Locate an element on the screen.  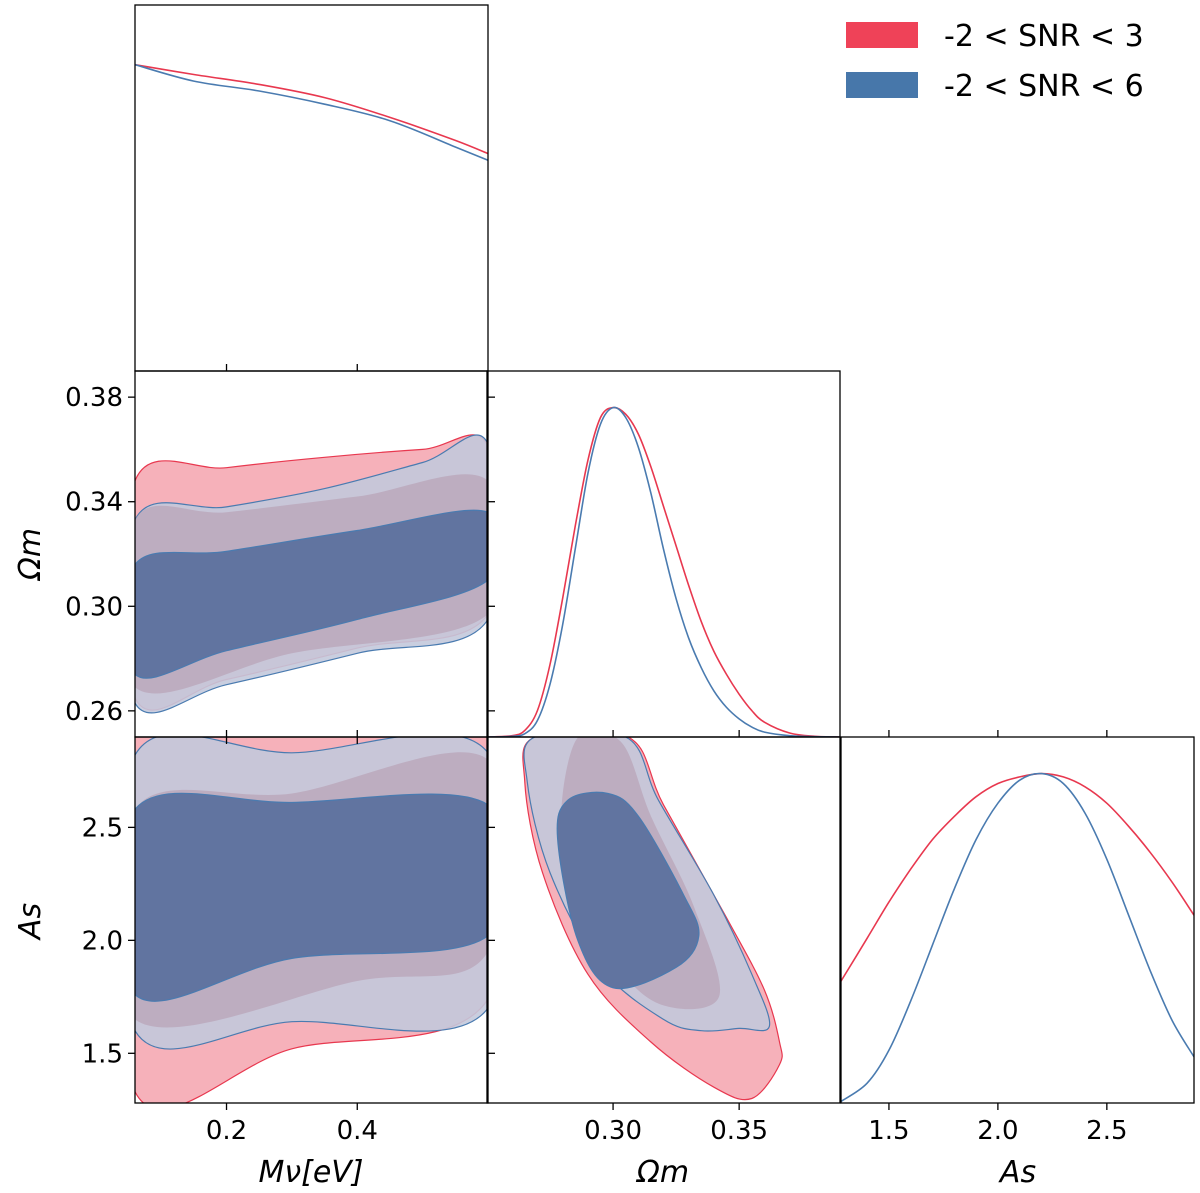
x-tick-label: 0.30 is located at coordinates (613, 1131).